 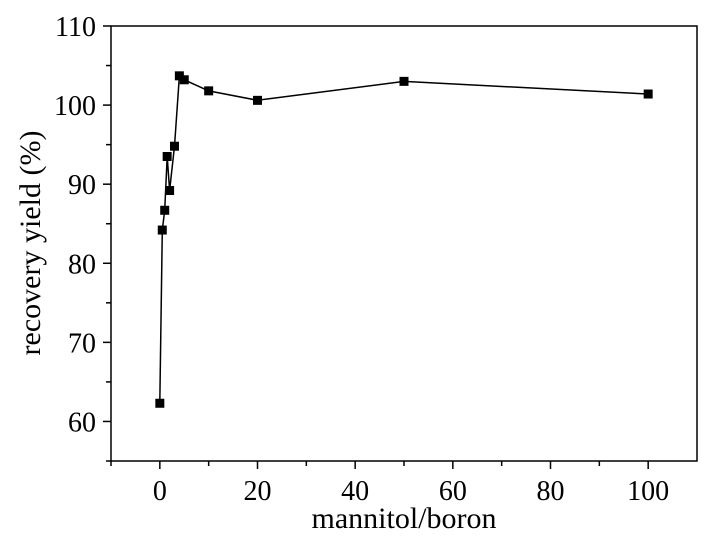 I want to click on x-tick-label: 40, so click(x=355, y=491).